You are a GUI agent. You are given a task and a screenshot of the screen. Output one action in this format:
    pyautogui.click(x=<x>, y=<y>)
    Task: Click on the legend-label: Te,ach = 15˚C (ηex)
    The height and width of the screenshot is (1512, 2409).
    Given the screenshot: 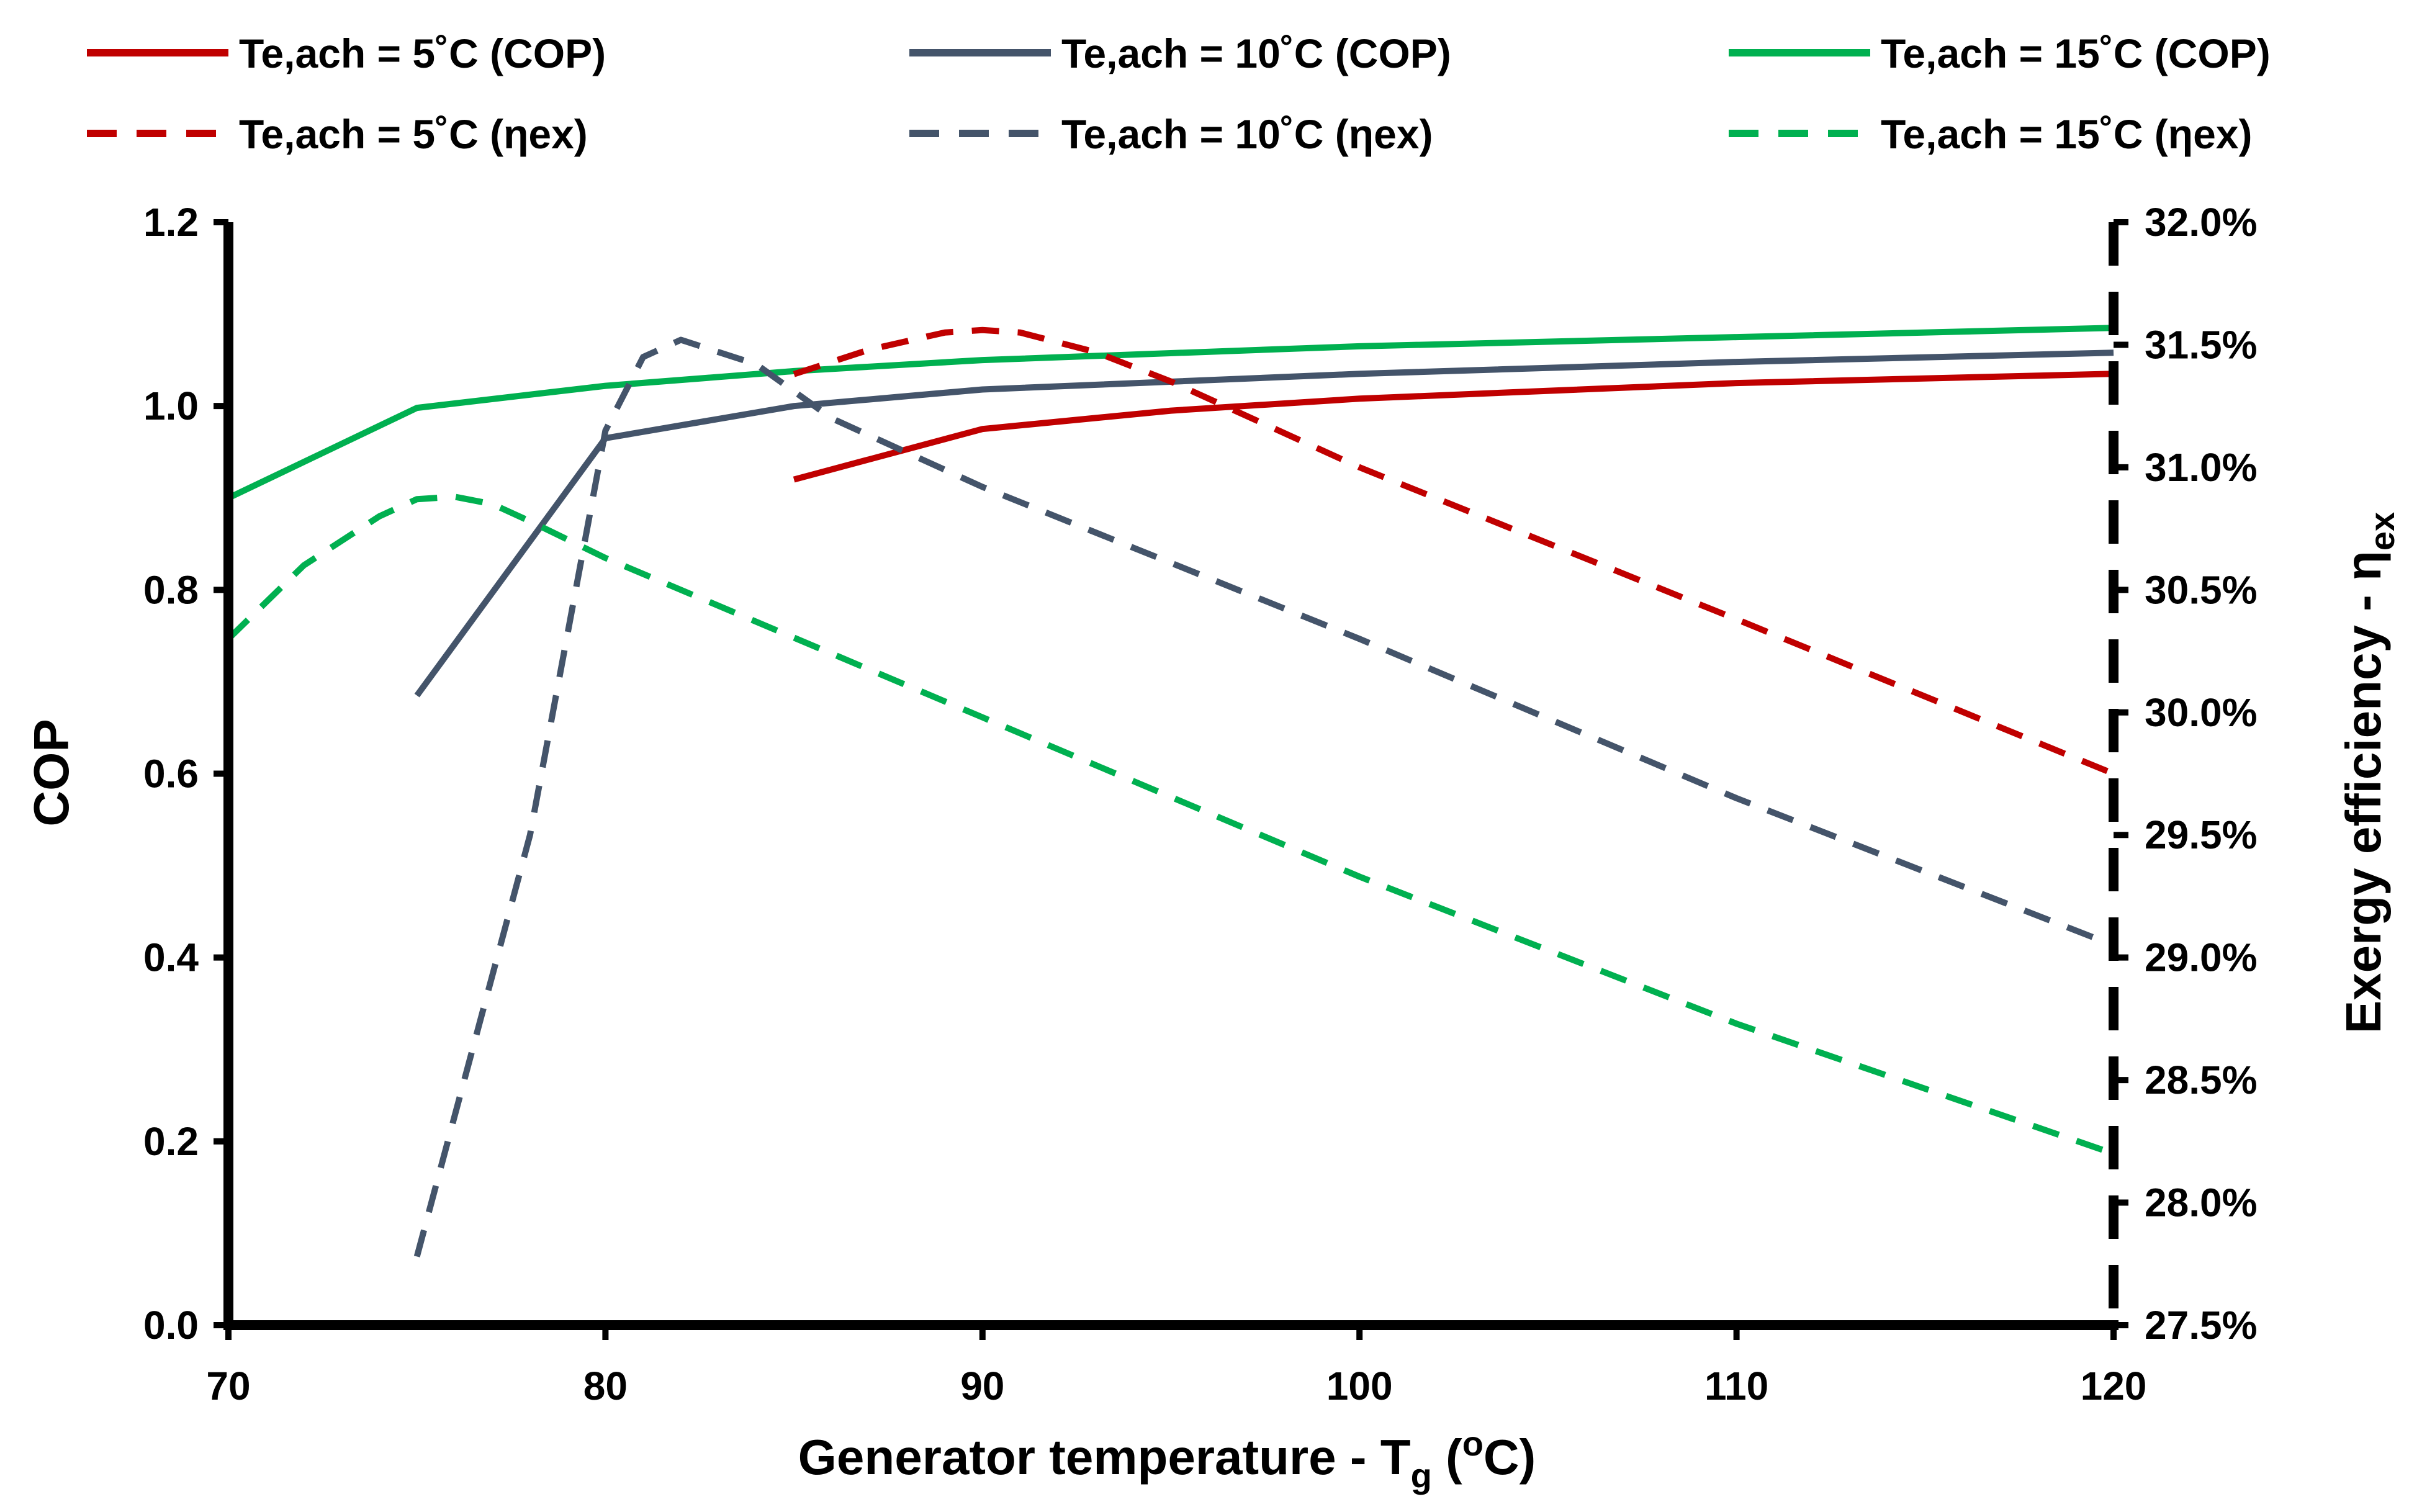 What is the action you would take?
    pyautogui.click(x=2066, y=134)
    